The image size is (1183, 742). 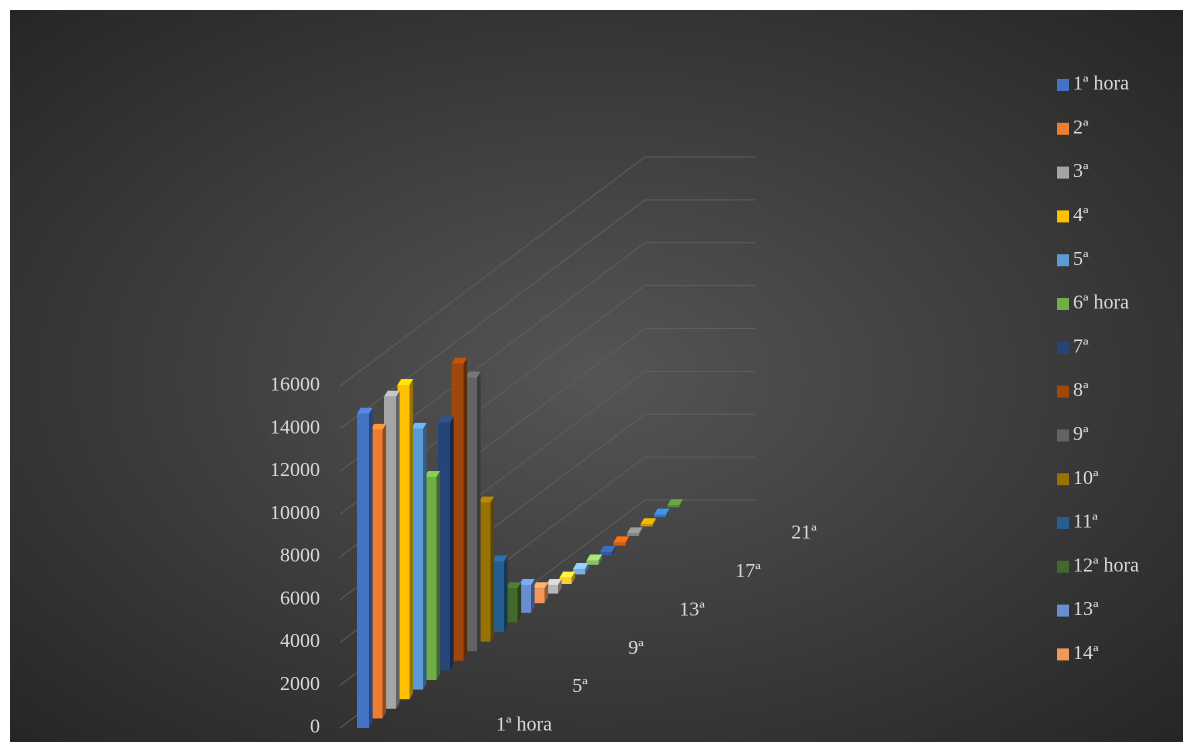 I want to click on legend-label: 12ª hora, so click(x=1106, y=565).